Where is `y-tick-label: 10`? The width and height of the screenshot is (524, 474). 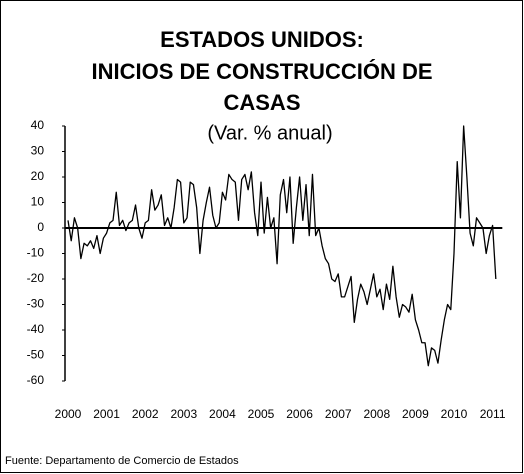 y-tick-label: 10 is located at coordinates (38, 202).